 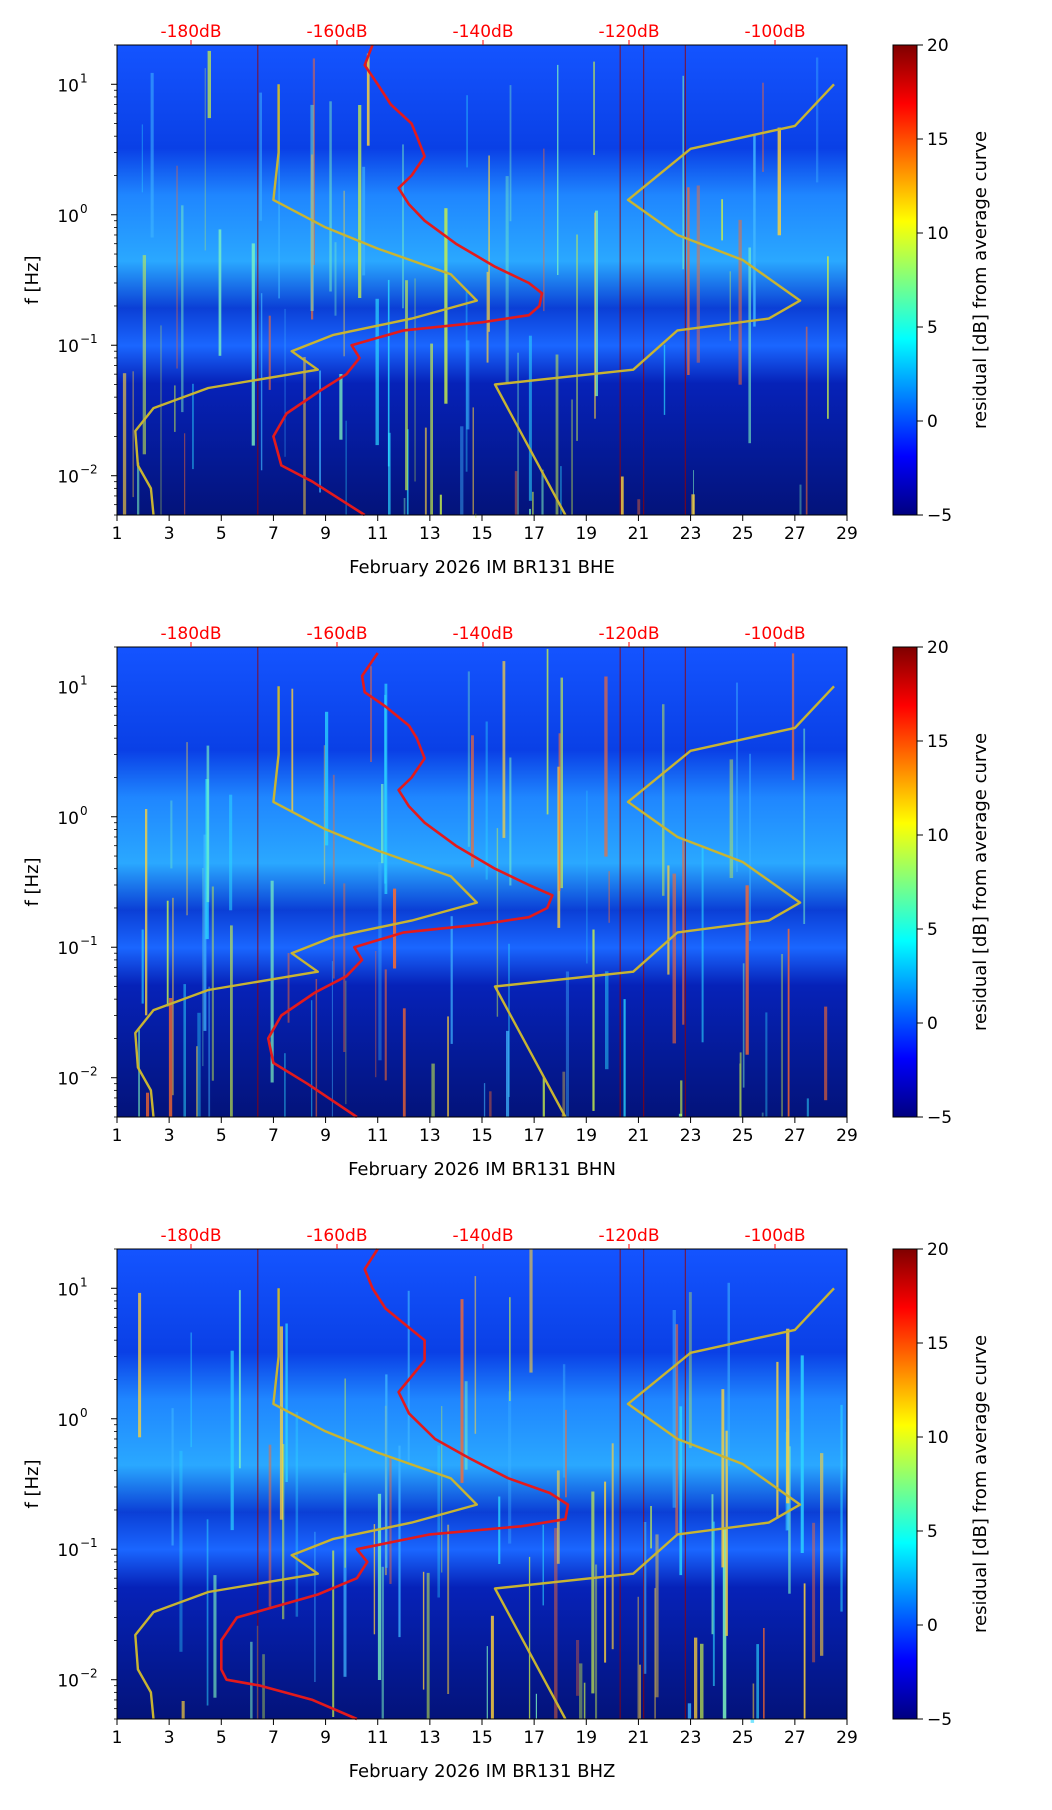 I want to click on colorbar-tick-label: −5, so click(x=939, y=1720).